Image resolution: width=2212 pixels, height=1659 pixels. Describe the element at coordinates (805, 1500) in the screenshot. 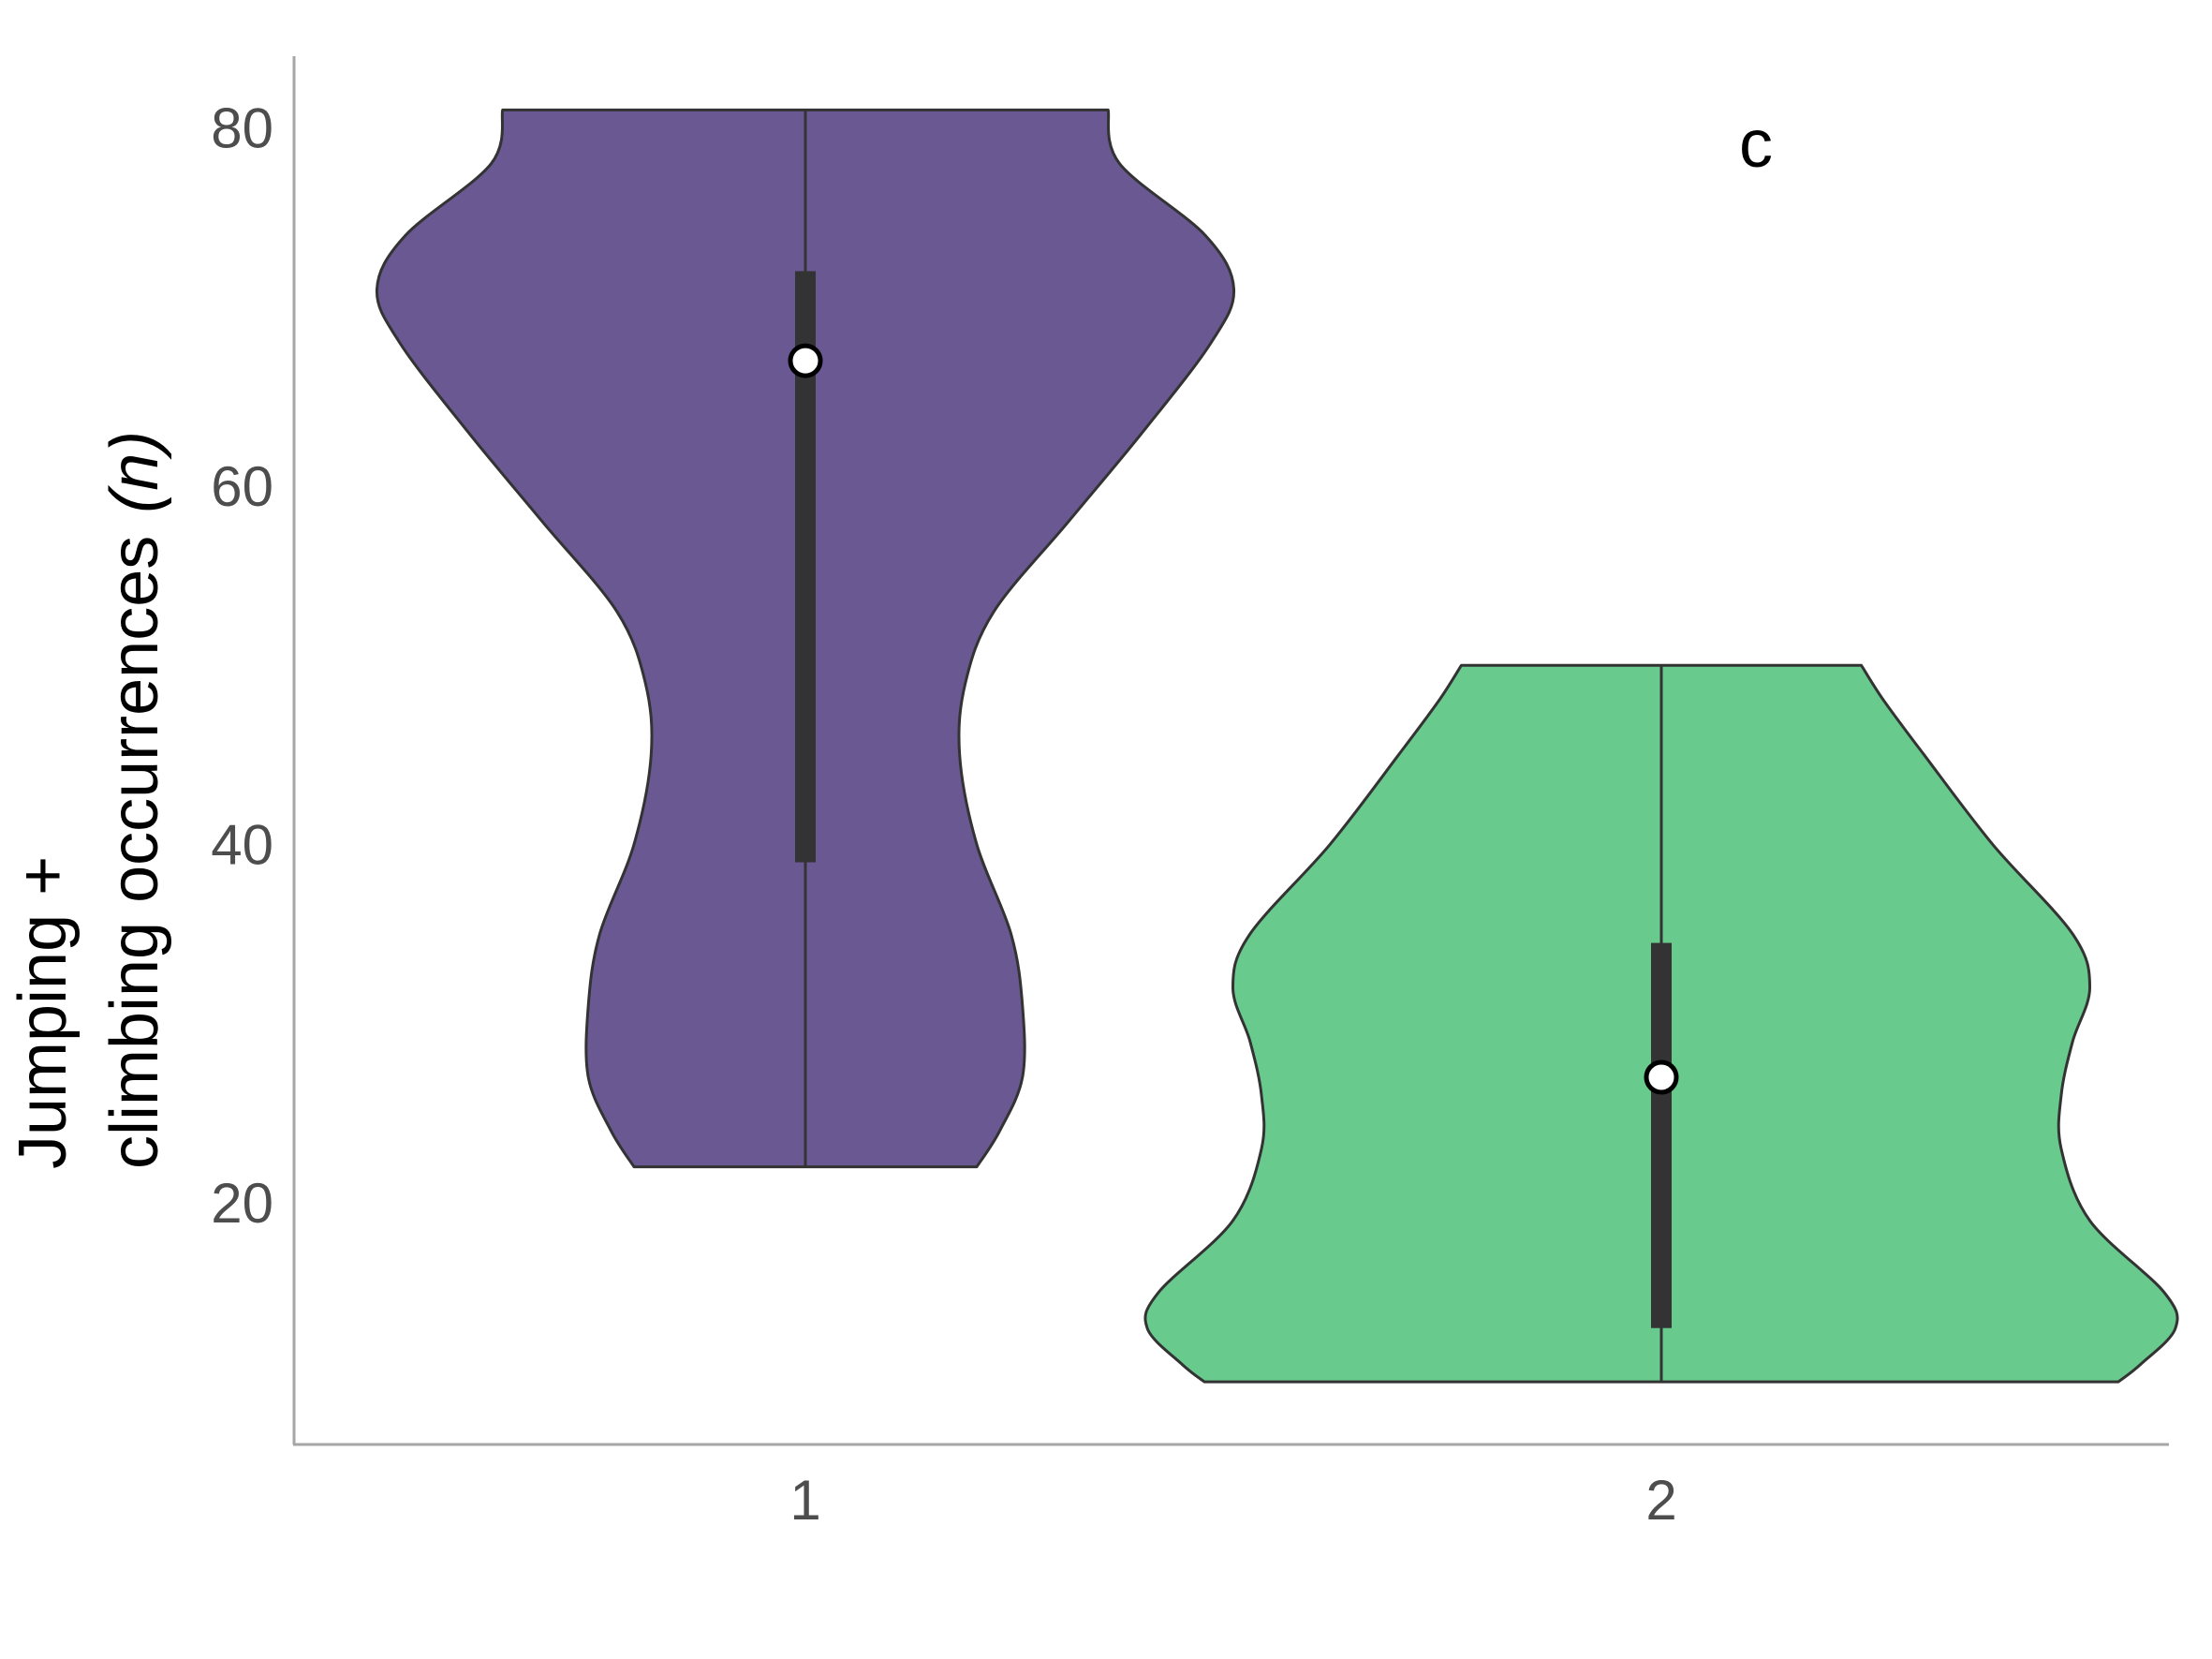

I see `x-tick-label: 1` at that location.